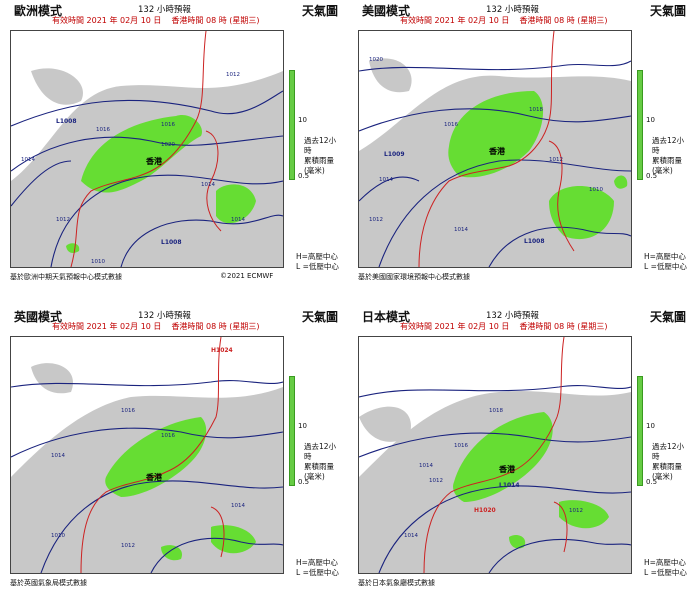  I want to click on high-center: H1020, so click(485, 510).